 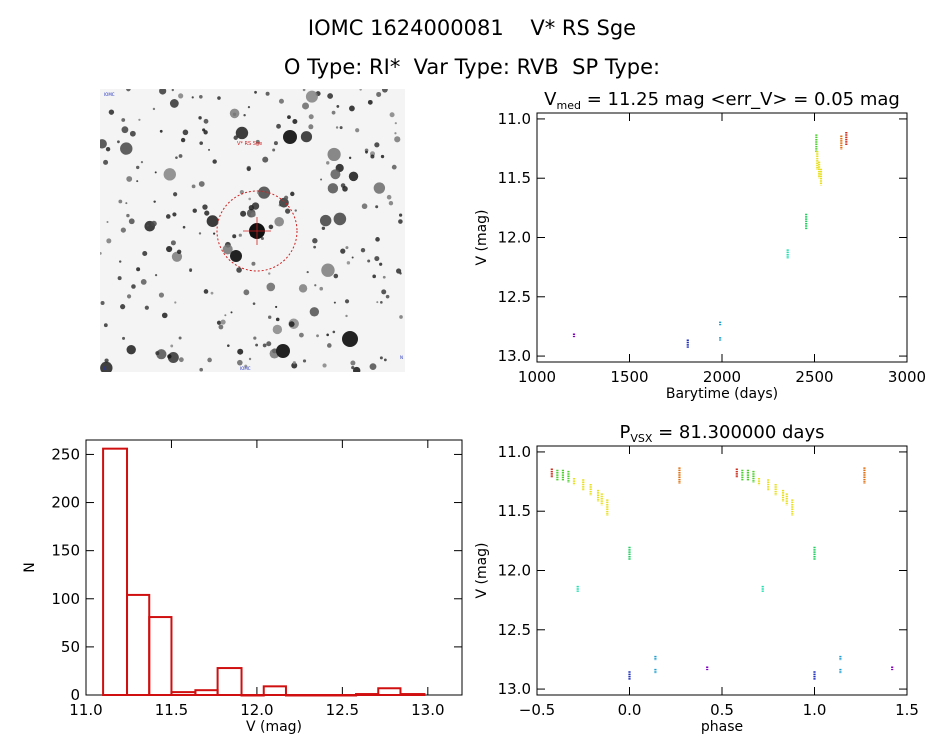 I want to click on y-tick-label: 12.0, so click(x=514, y=238).